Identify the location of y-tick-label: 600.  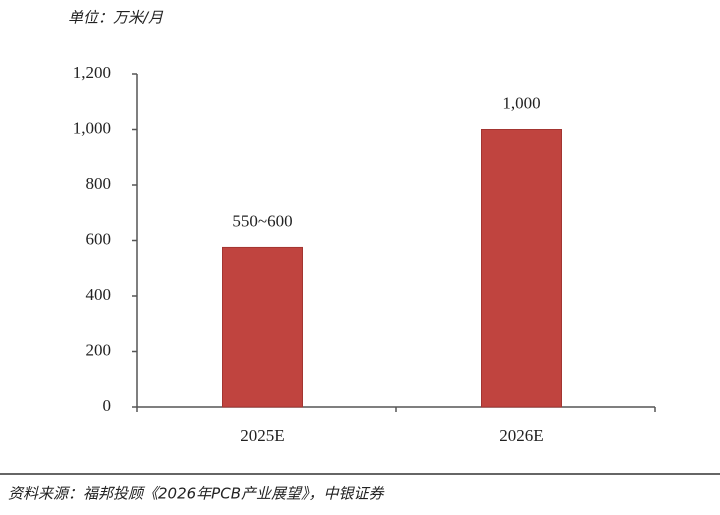
(99, 238).